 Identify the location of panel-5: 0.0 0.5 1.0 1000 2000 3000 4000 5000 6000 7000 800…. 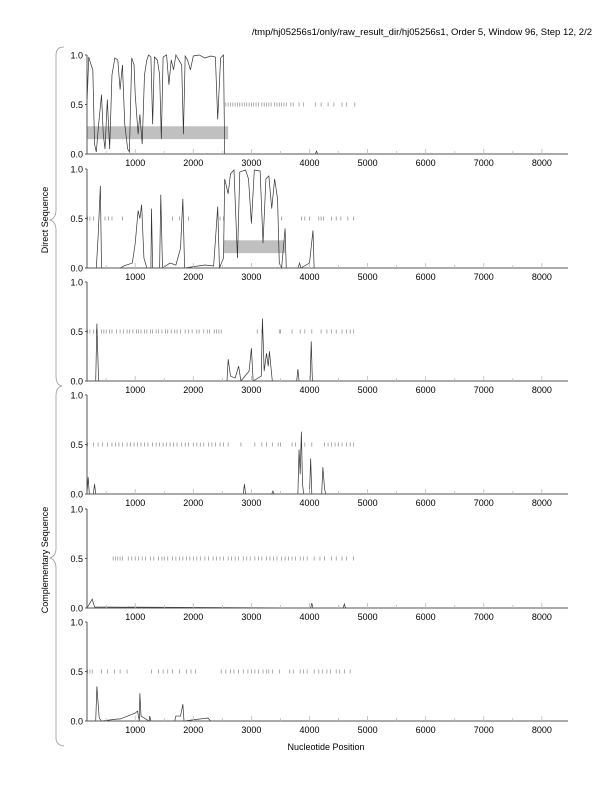
(319, 563).